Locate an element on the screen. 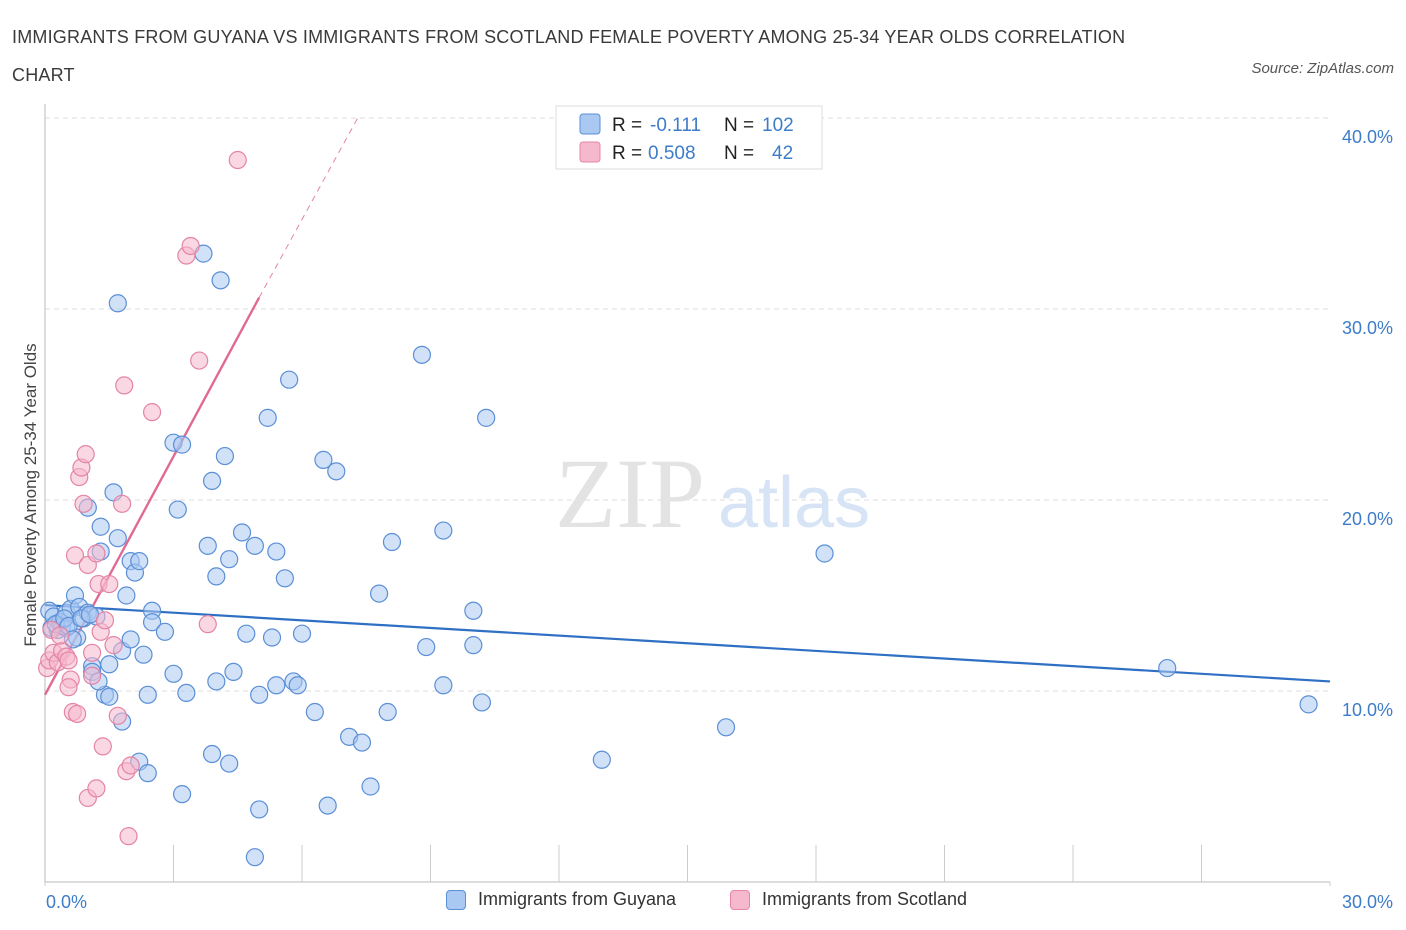 This screenshot has width=1406, height=930. legend-scotland-n-value: 42 is located at coordinates (782, 153).